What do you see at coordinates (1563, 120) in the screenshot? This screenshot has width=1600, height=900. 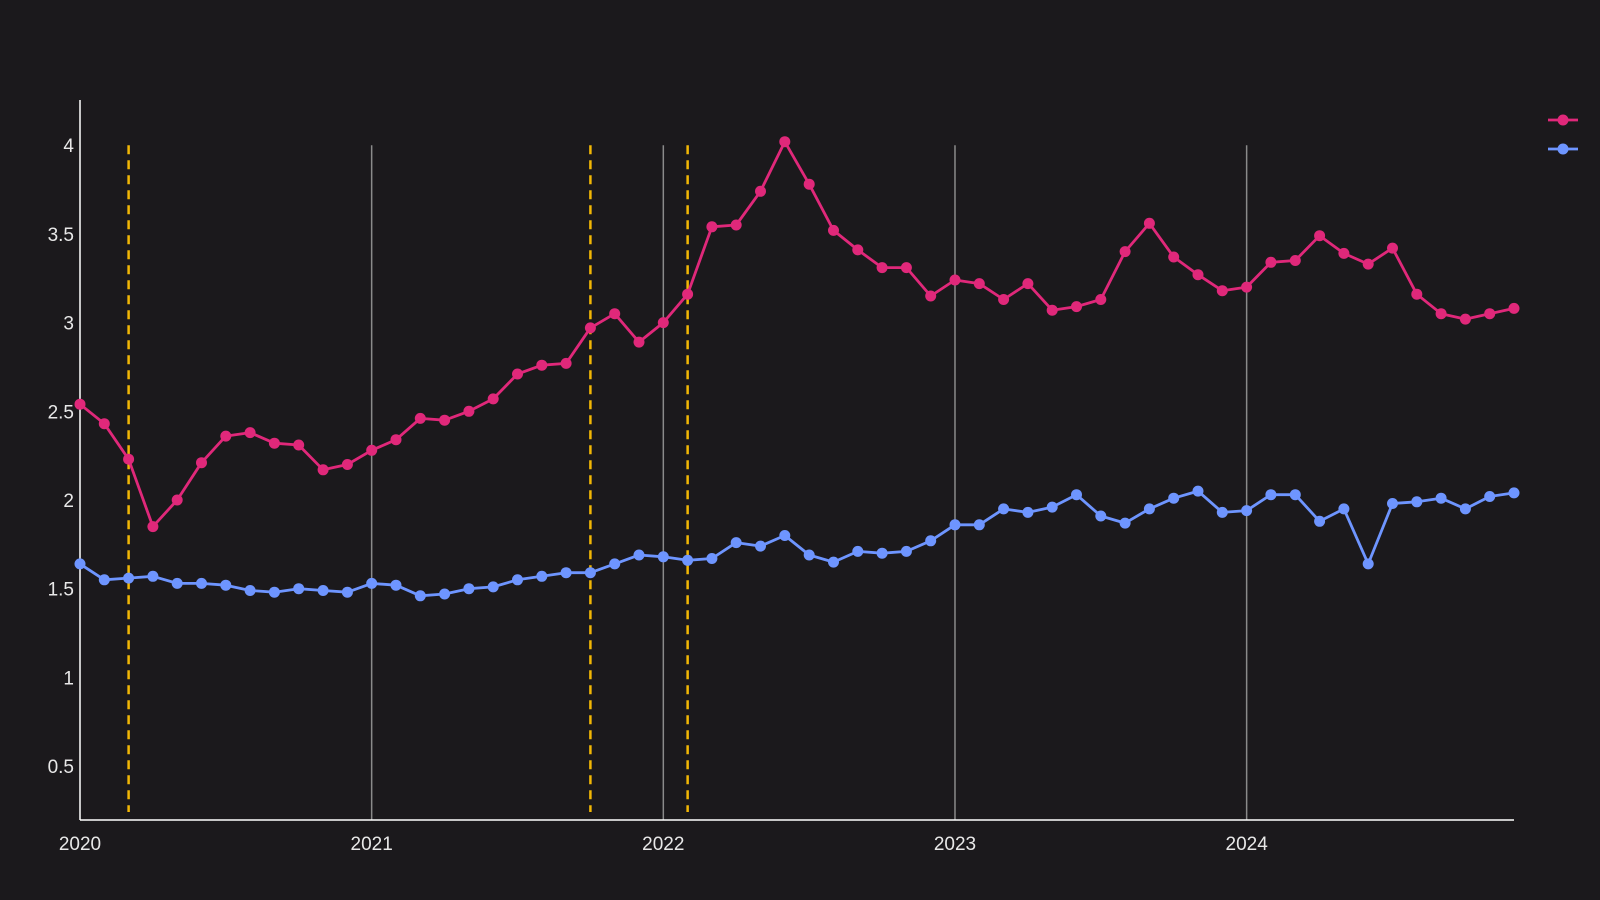 I see `legend-series-1-marker` at bounding box center [1563, 120].